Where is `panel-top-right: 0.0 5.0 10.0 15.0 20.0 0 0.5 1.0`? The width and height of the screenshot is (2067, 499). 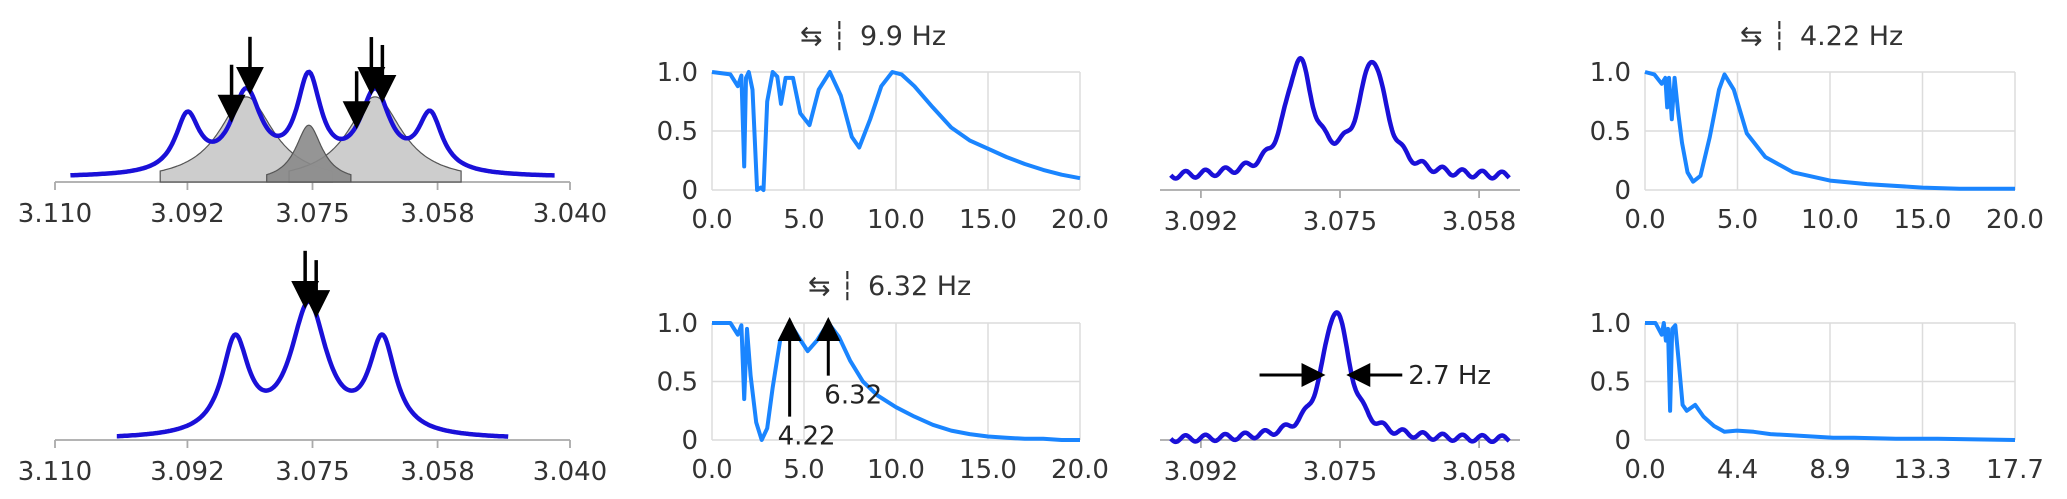 panel-top-right: 0.0 5.0 10.0 15.0 20.0 0 0.5 1.0 is located at coordinates (1817, 146).